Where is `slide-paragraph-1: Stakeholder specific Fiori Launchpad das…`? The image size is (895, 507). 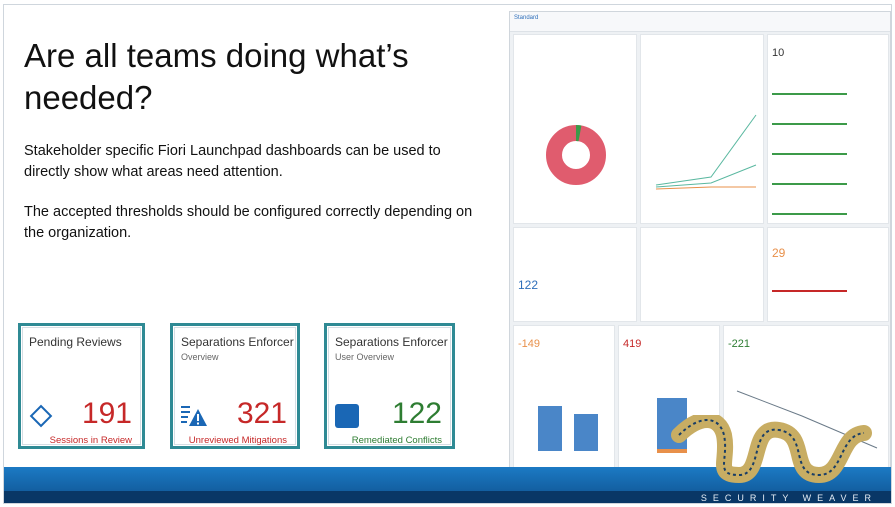 slide-paragraph-1: Stakeholder specific Fiori Launchpad das… is located at coordinates (232, 161).